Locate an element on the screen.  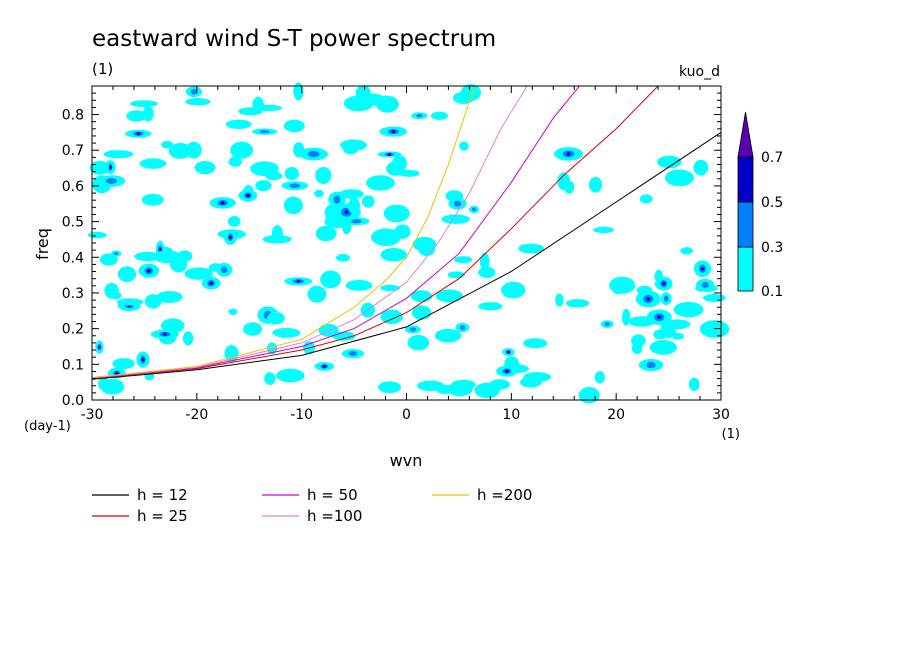
y-tick-label: 0.6 is located at coordinates (73, 187).